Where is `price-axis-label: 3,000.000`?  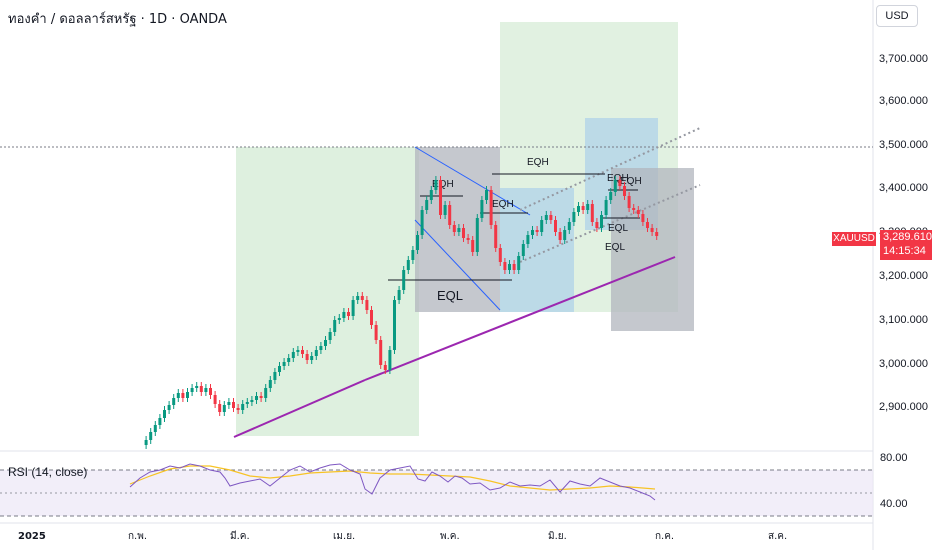 price-axis-label: 3,000.000 is located at coordinates (903, 364).